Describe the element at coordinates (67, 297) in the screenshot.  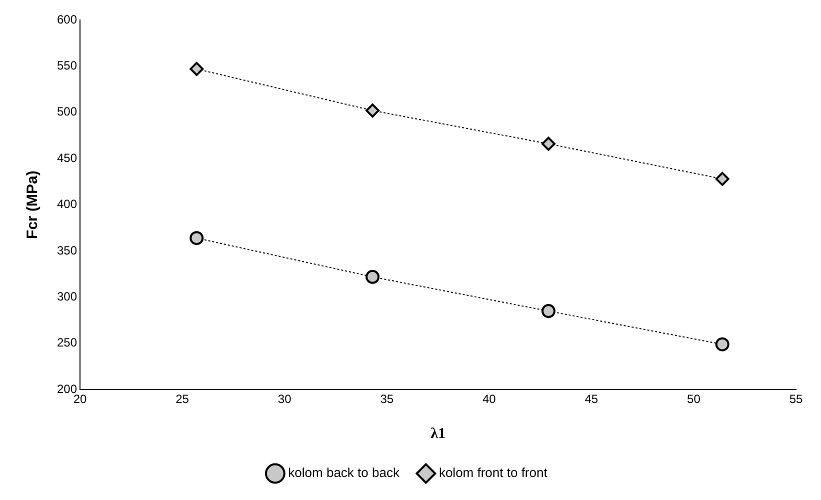
I see `y-tick-label: 300` at that location.